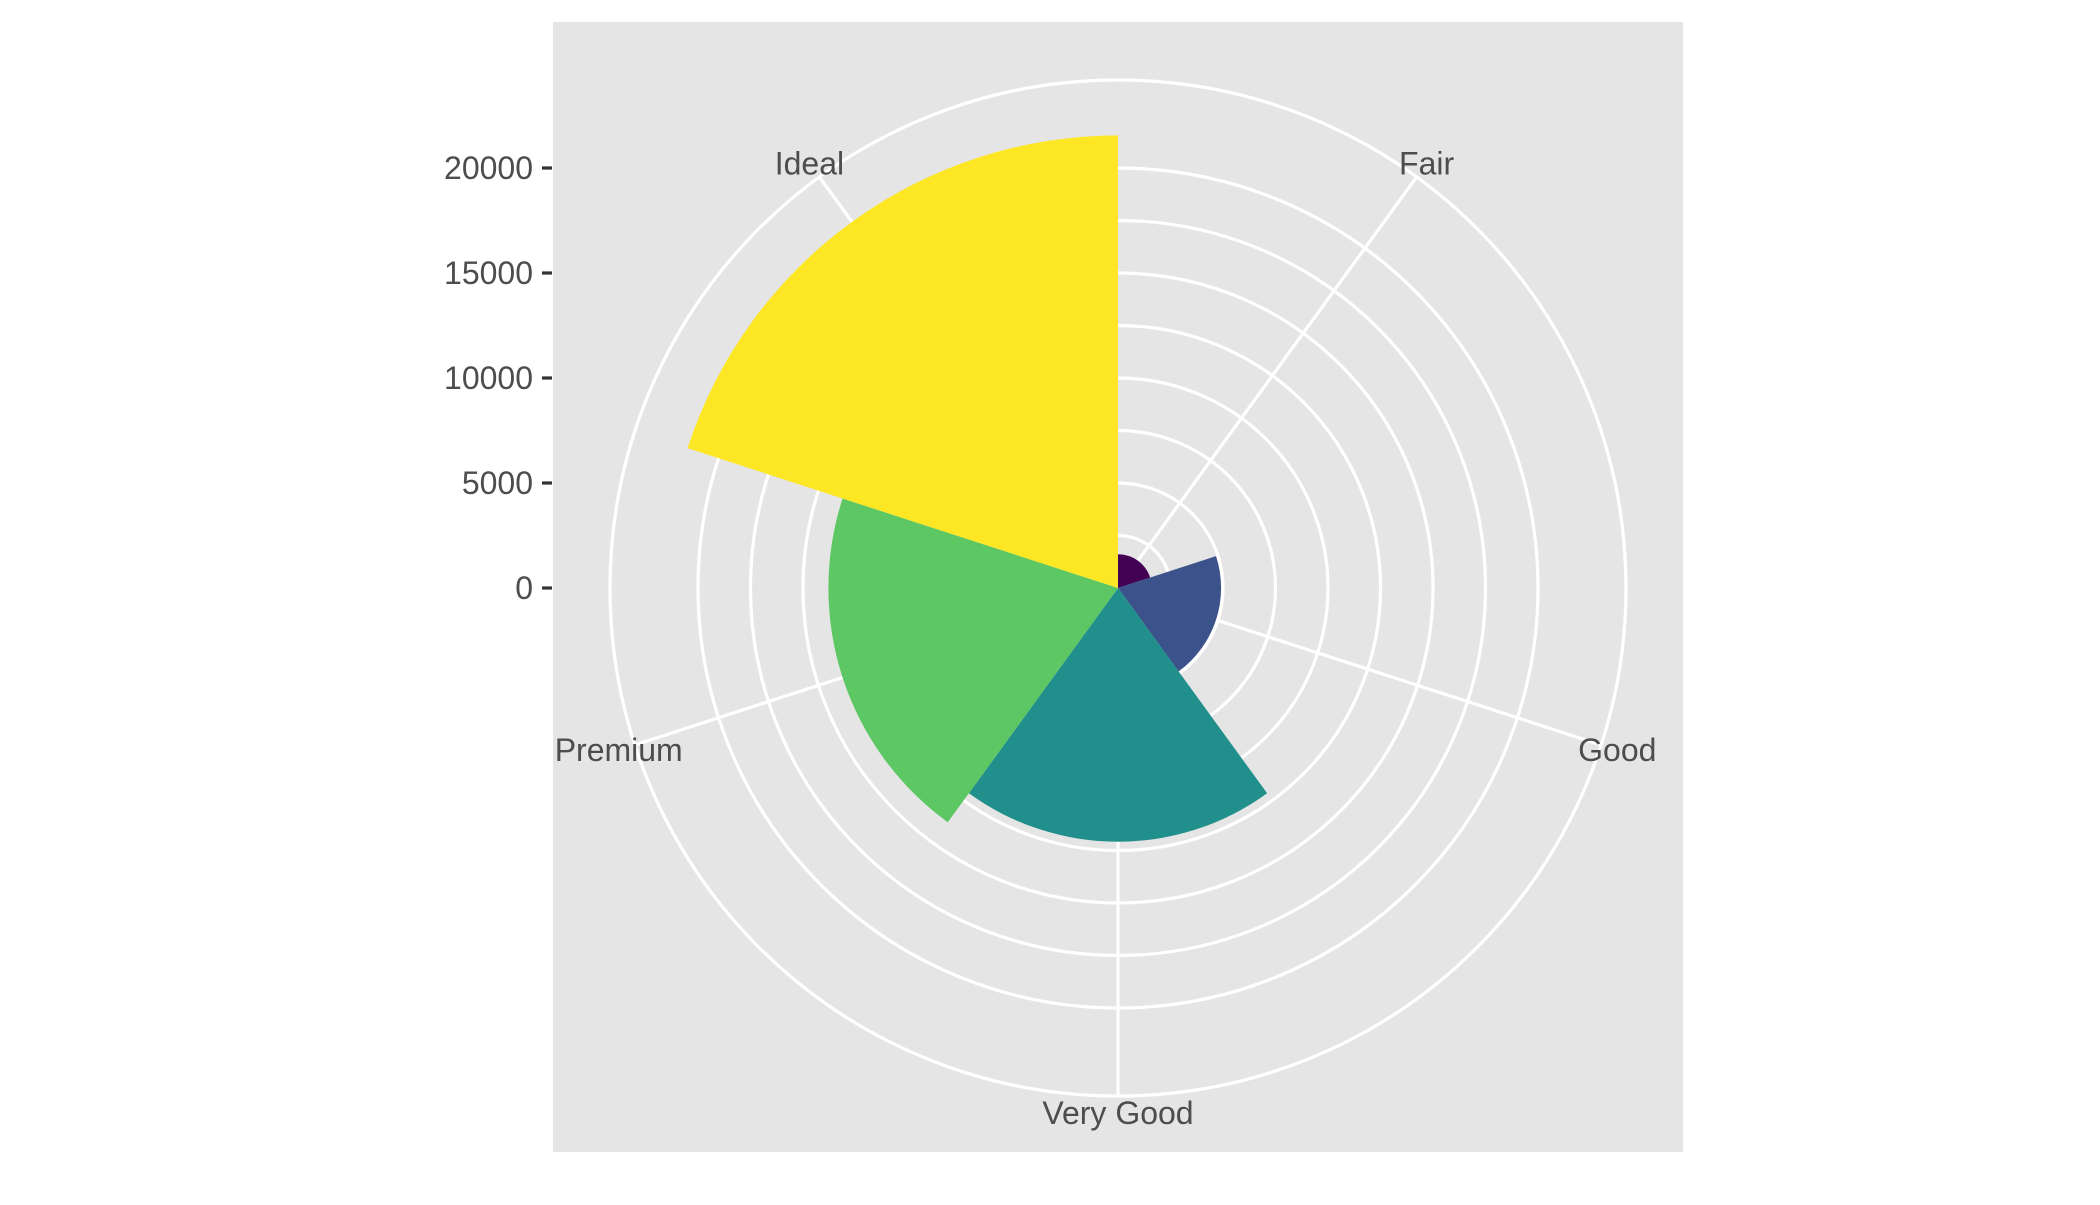  What do you see at coordinates (488, 168) in the screenshot?
I see `radial-tick-label: 20000` at bounding box center [488, 168].